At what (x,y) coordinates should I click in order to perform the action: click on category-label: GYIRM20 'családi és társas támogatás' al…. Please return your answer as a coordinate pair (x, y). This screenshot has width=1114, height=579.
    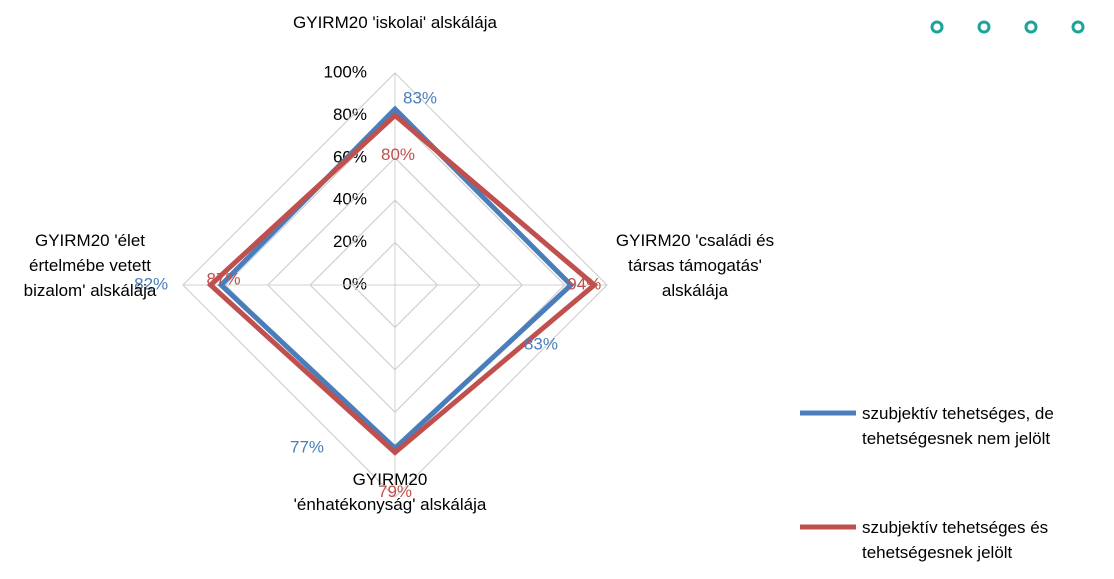
    Looking at the image, I should click on (695, 265).